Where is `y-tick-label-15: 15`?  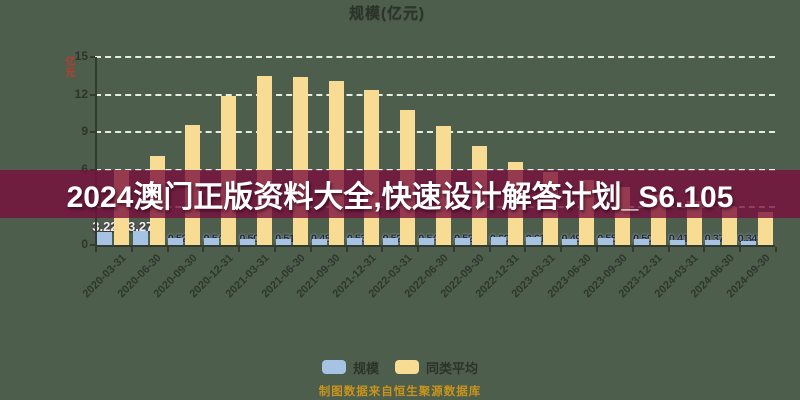 y-tick-label-15: 15 is located at coordinates (81, 56).